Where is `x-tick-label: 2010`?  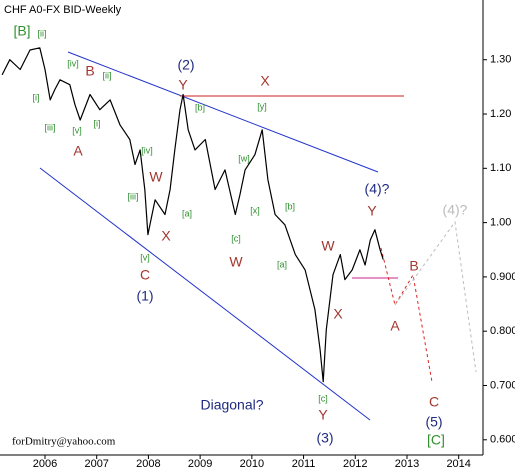
x-tick-label: 2010 is located at coordinates (252, 464).